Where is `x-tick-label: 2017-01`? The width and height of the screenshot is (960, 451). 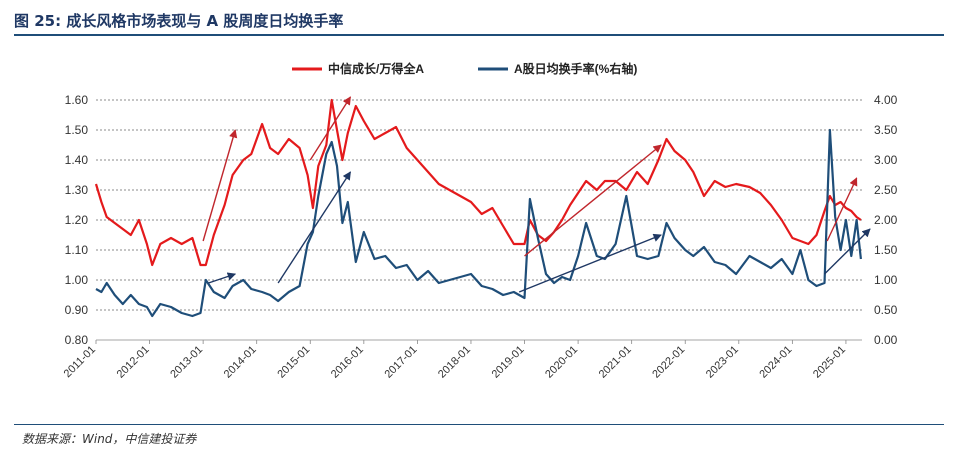
x-tick-label: 2017-01 is located at coordinates (400, 362).